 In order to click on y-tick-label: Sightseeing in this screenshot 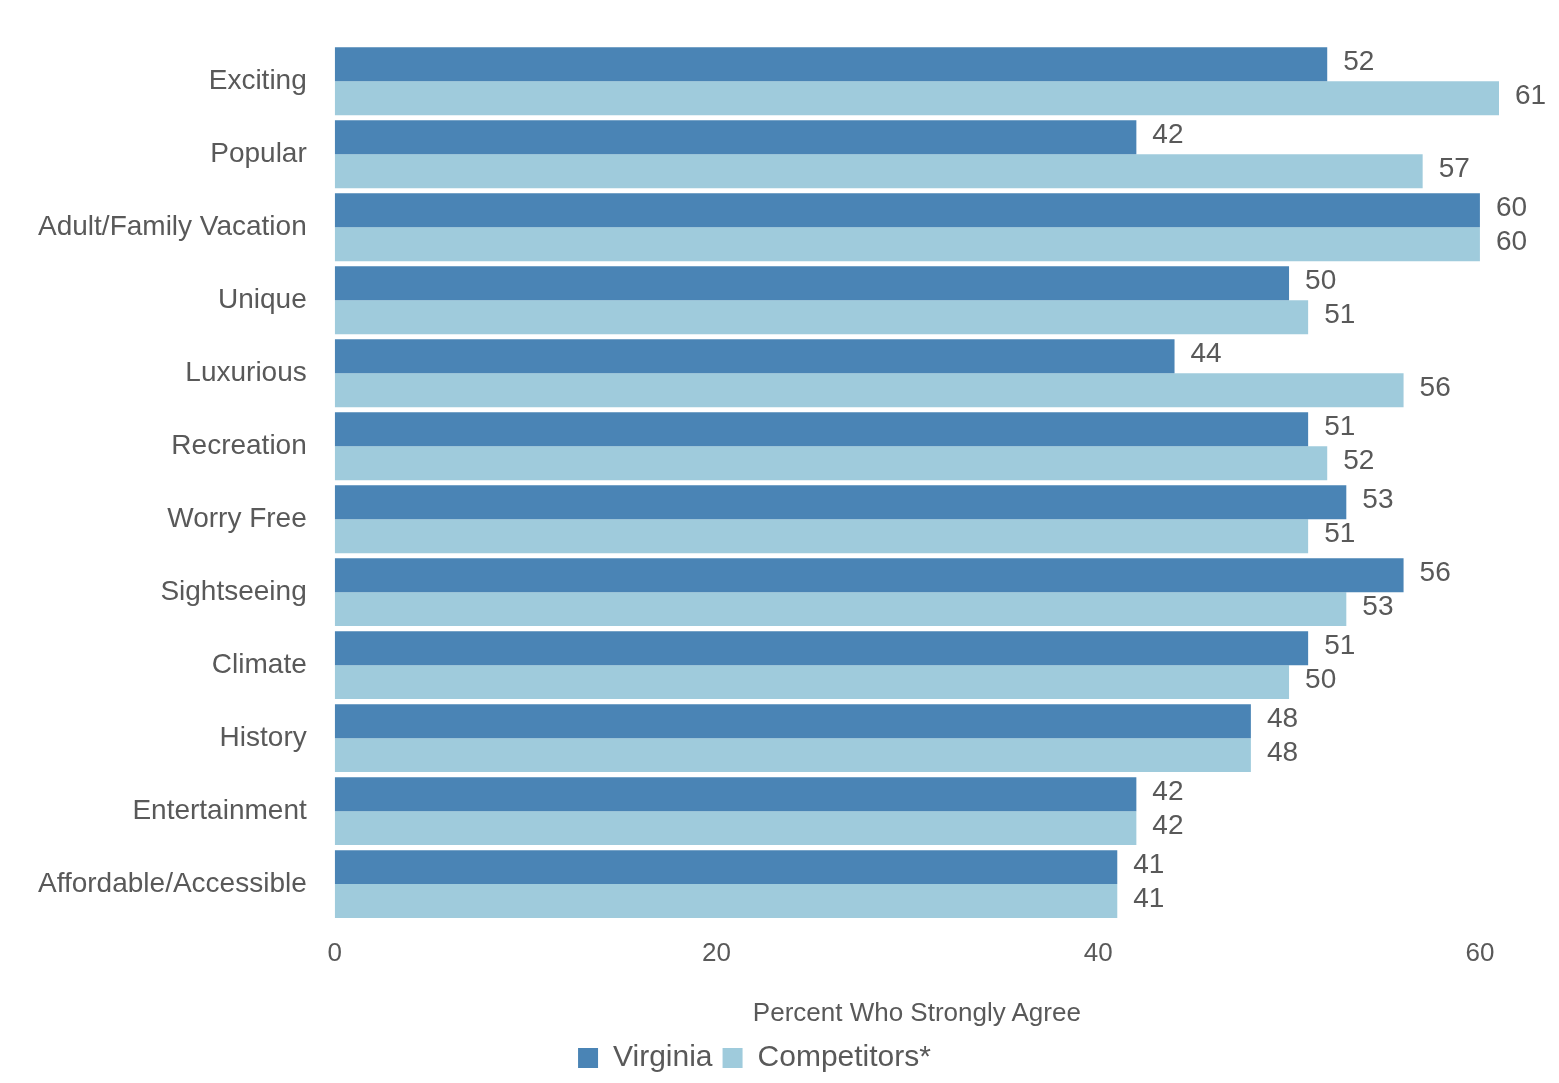, I will do `click(233, 590)`.